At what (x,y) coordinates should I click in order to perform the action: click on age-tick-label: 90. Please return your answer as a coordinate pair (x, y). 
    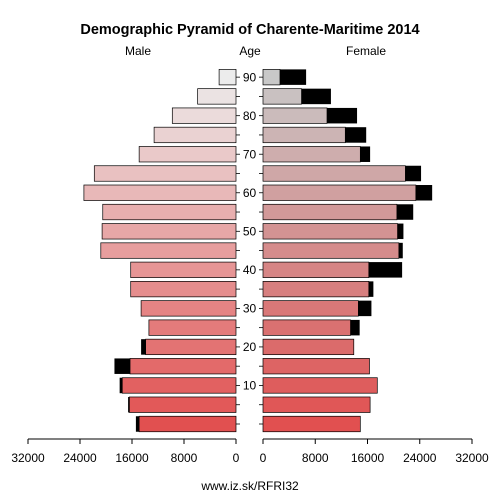
    Looking at the image, I should click on (250, 77).